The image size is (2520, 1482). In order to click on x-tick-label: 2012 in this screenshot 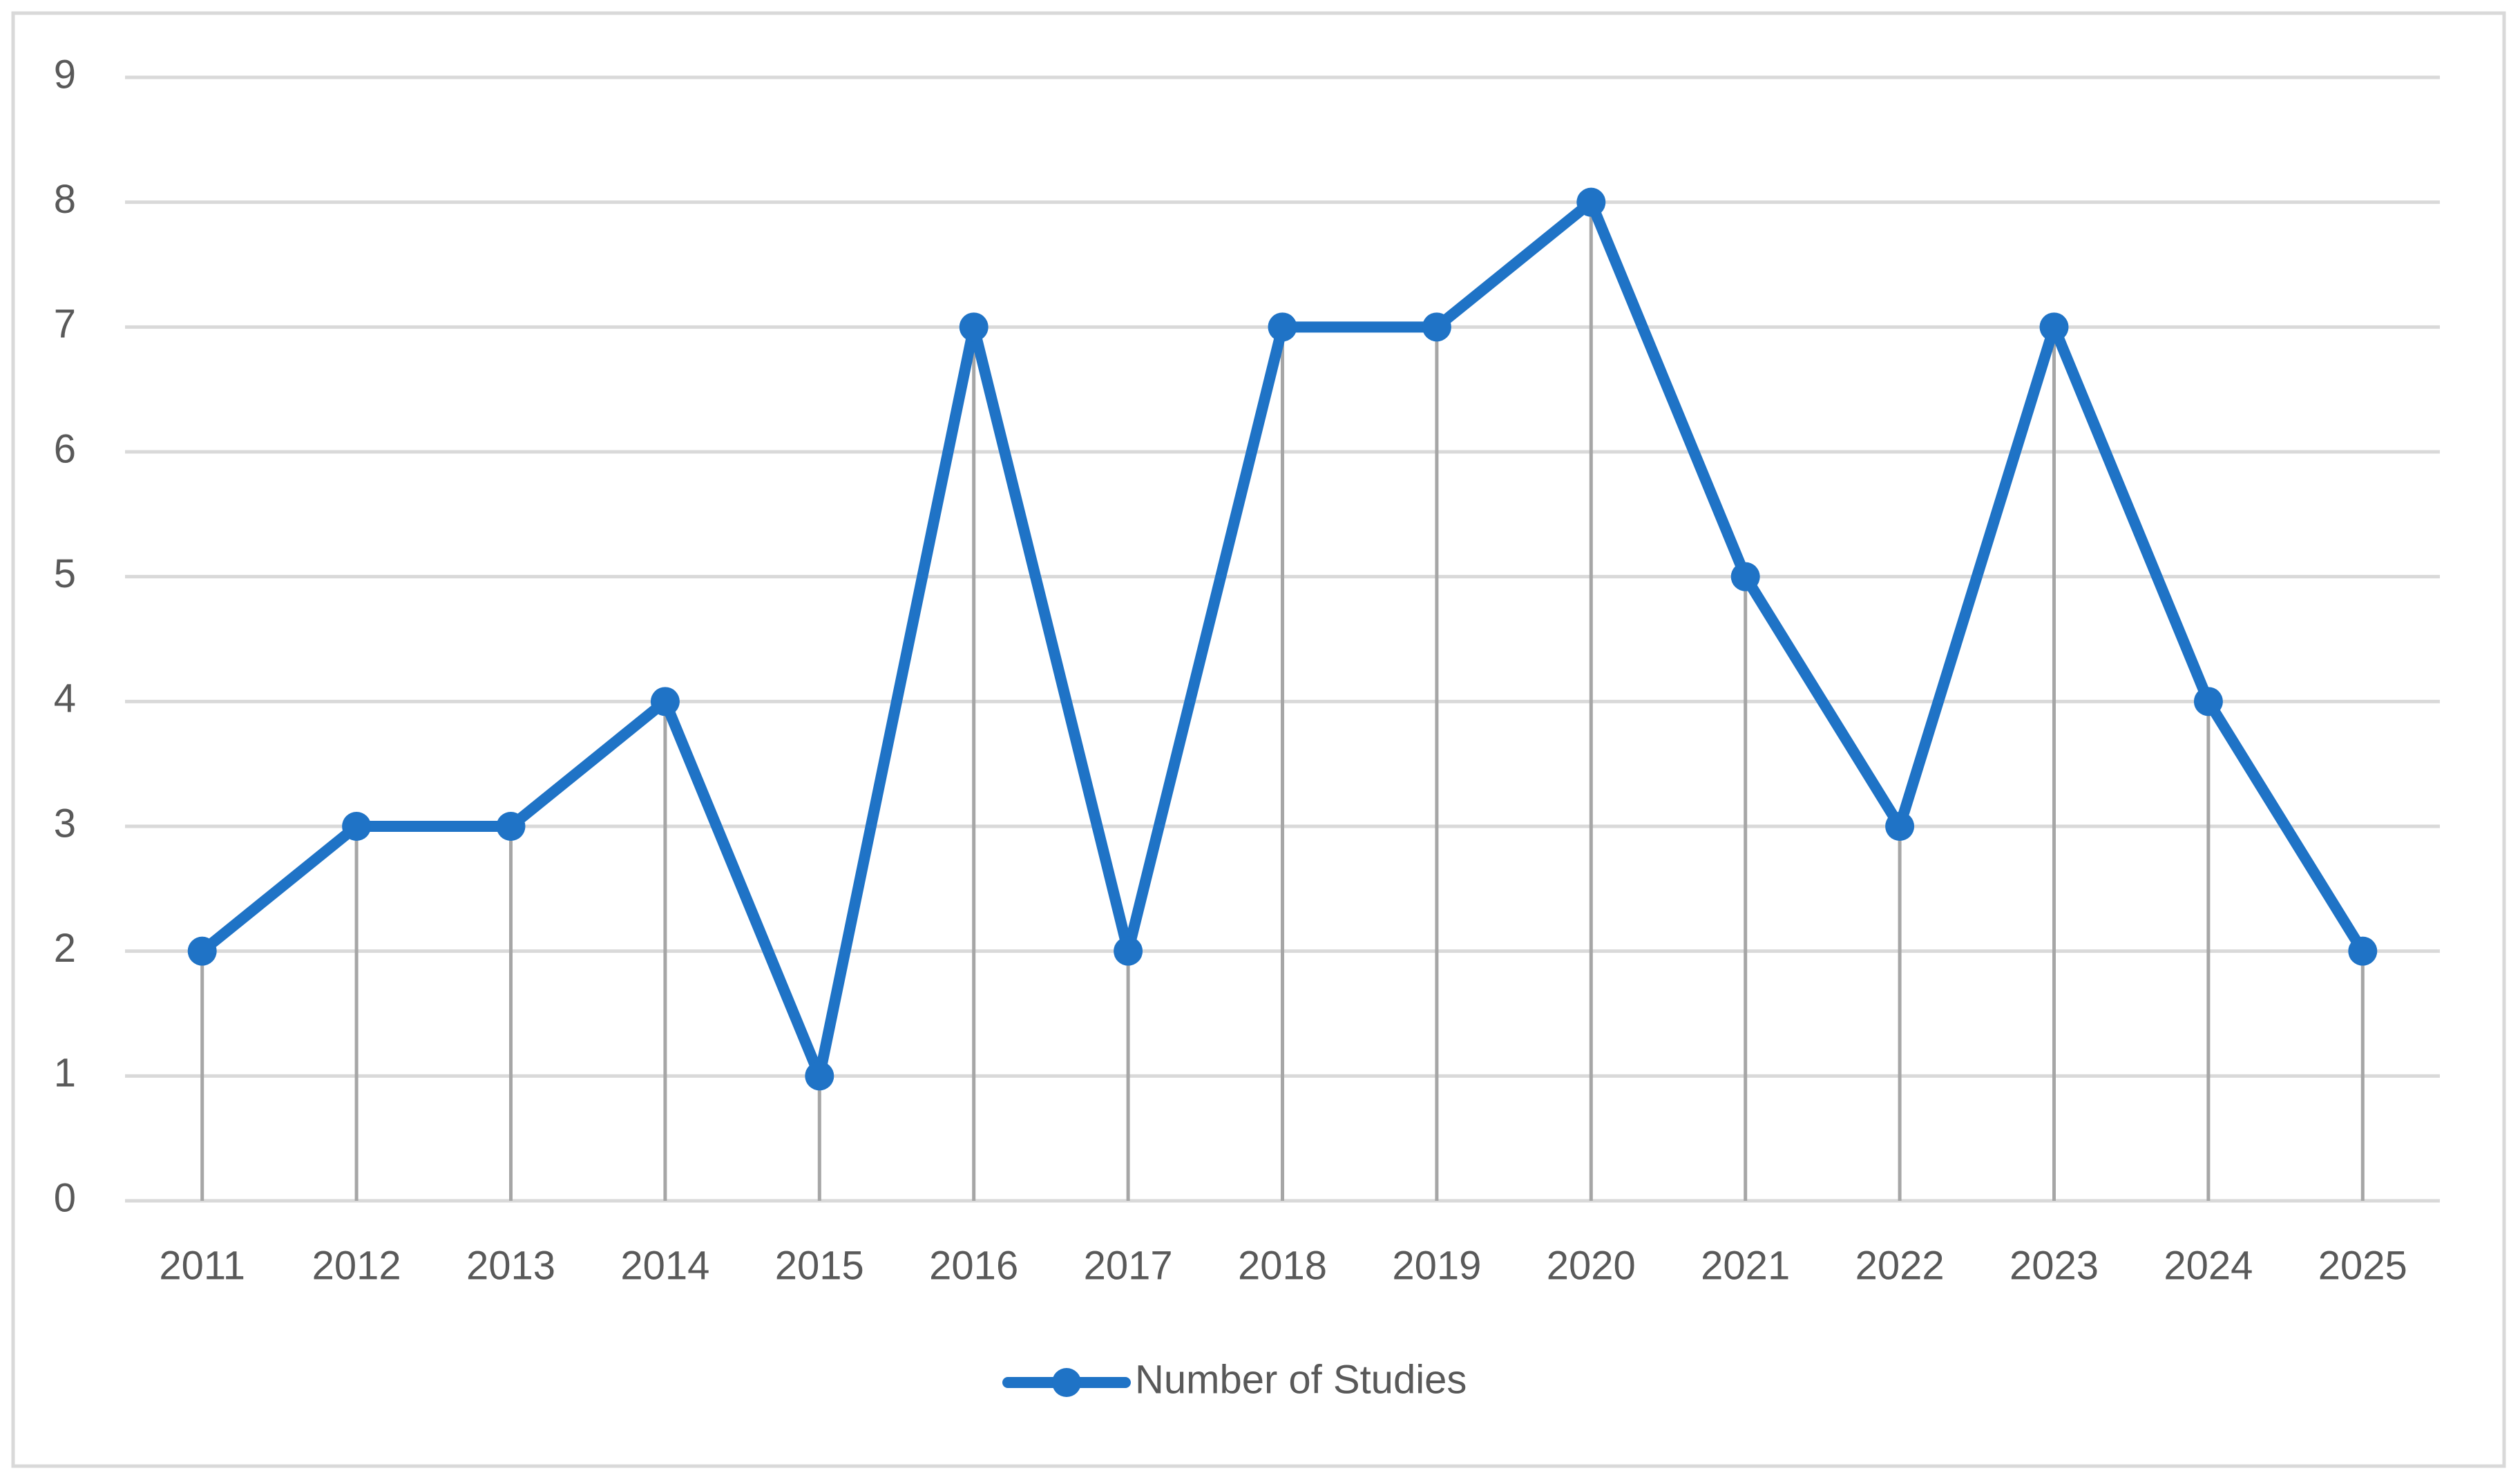, I will do `click(356, 1266)`.